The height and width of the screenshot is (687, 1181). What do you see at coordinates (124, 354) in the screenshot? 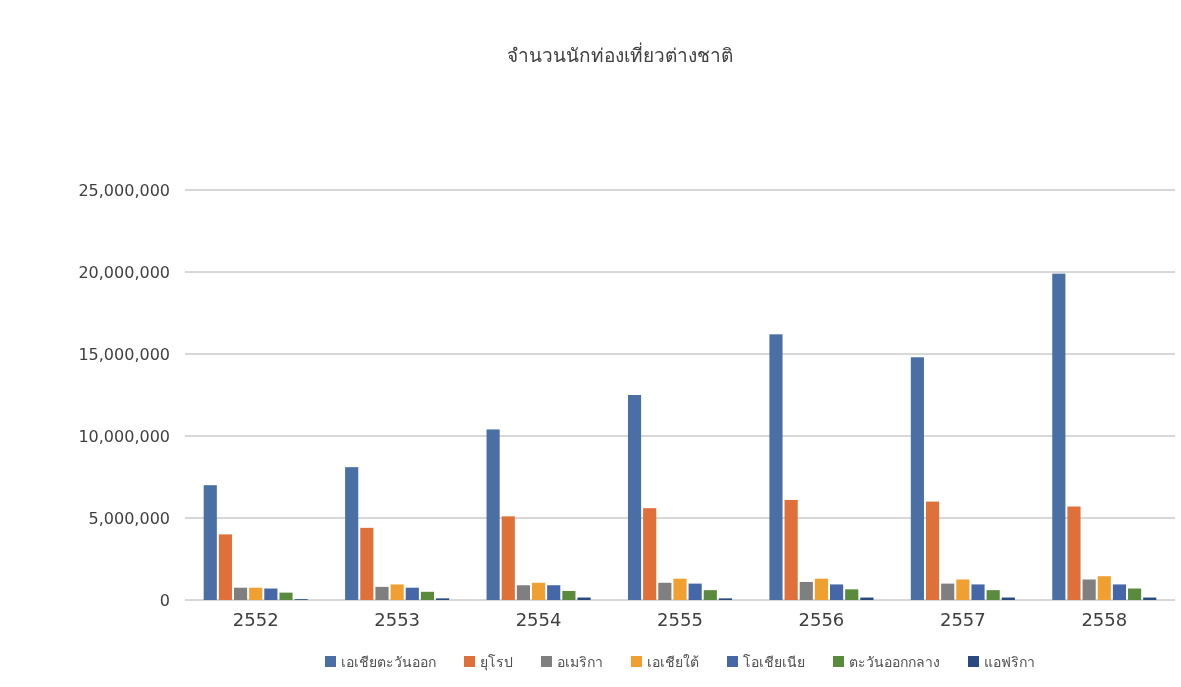
I see `y-tick-label: 15,000,000` at bounding box center [124, 354].